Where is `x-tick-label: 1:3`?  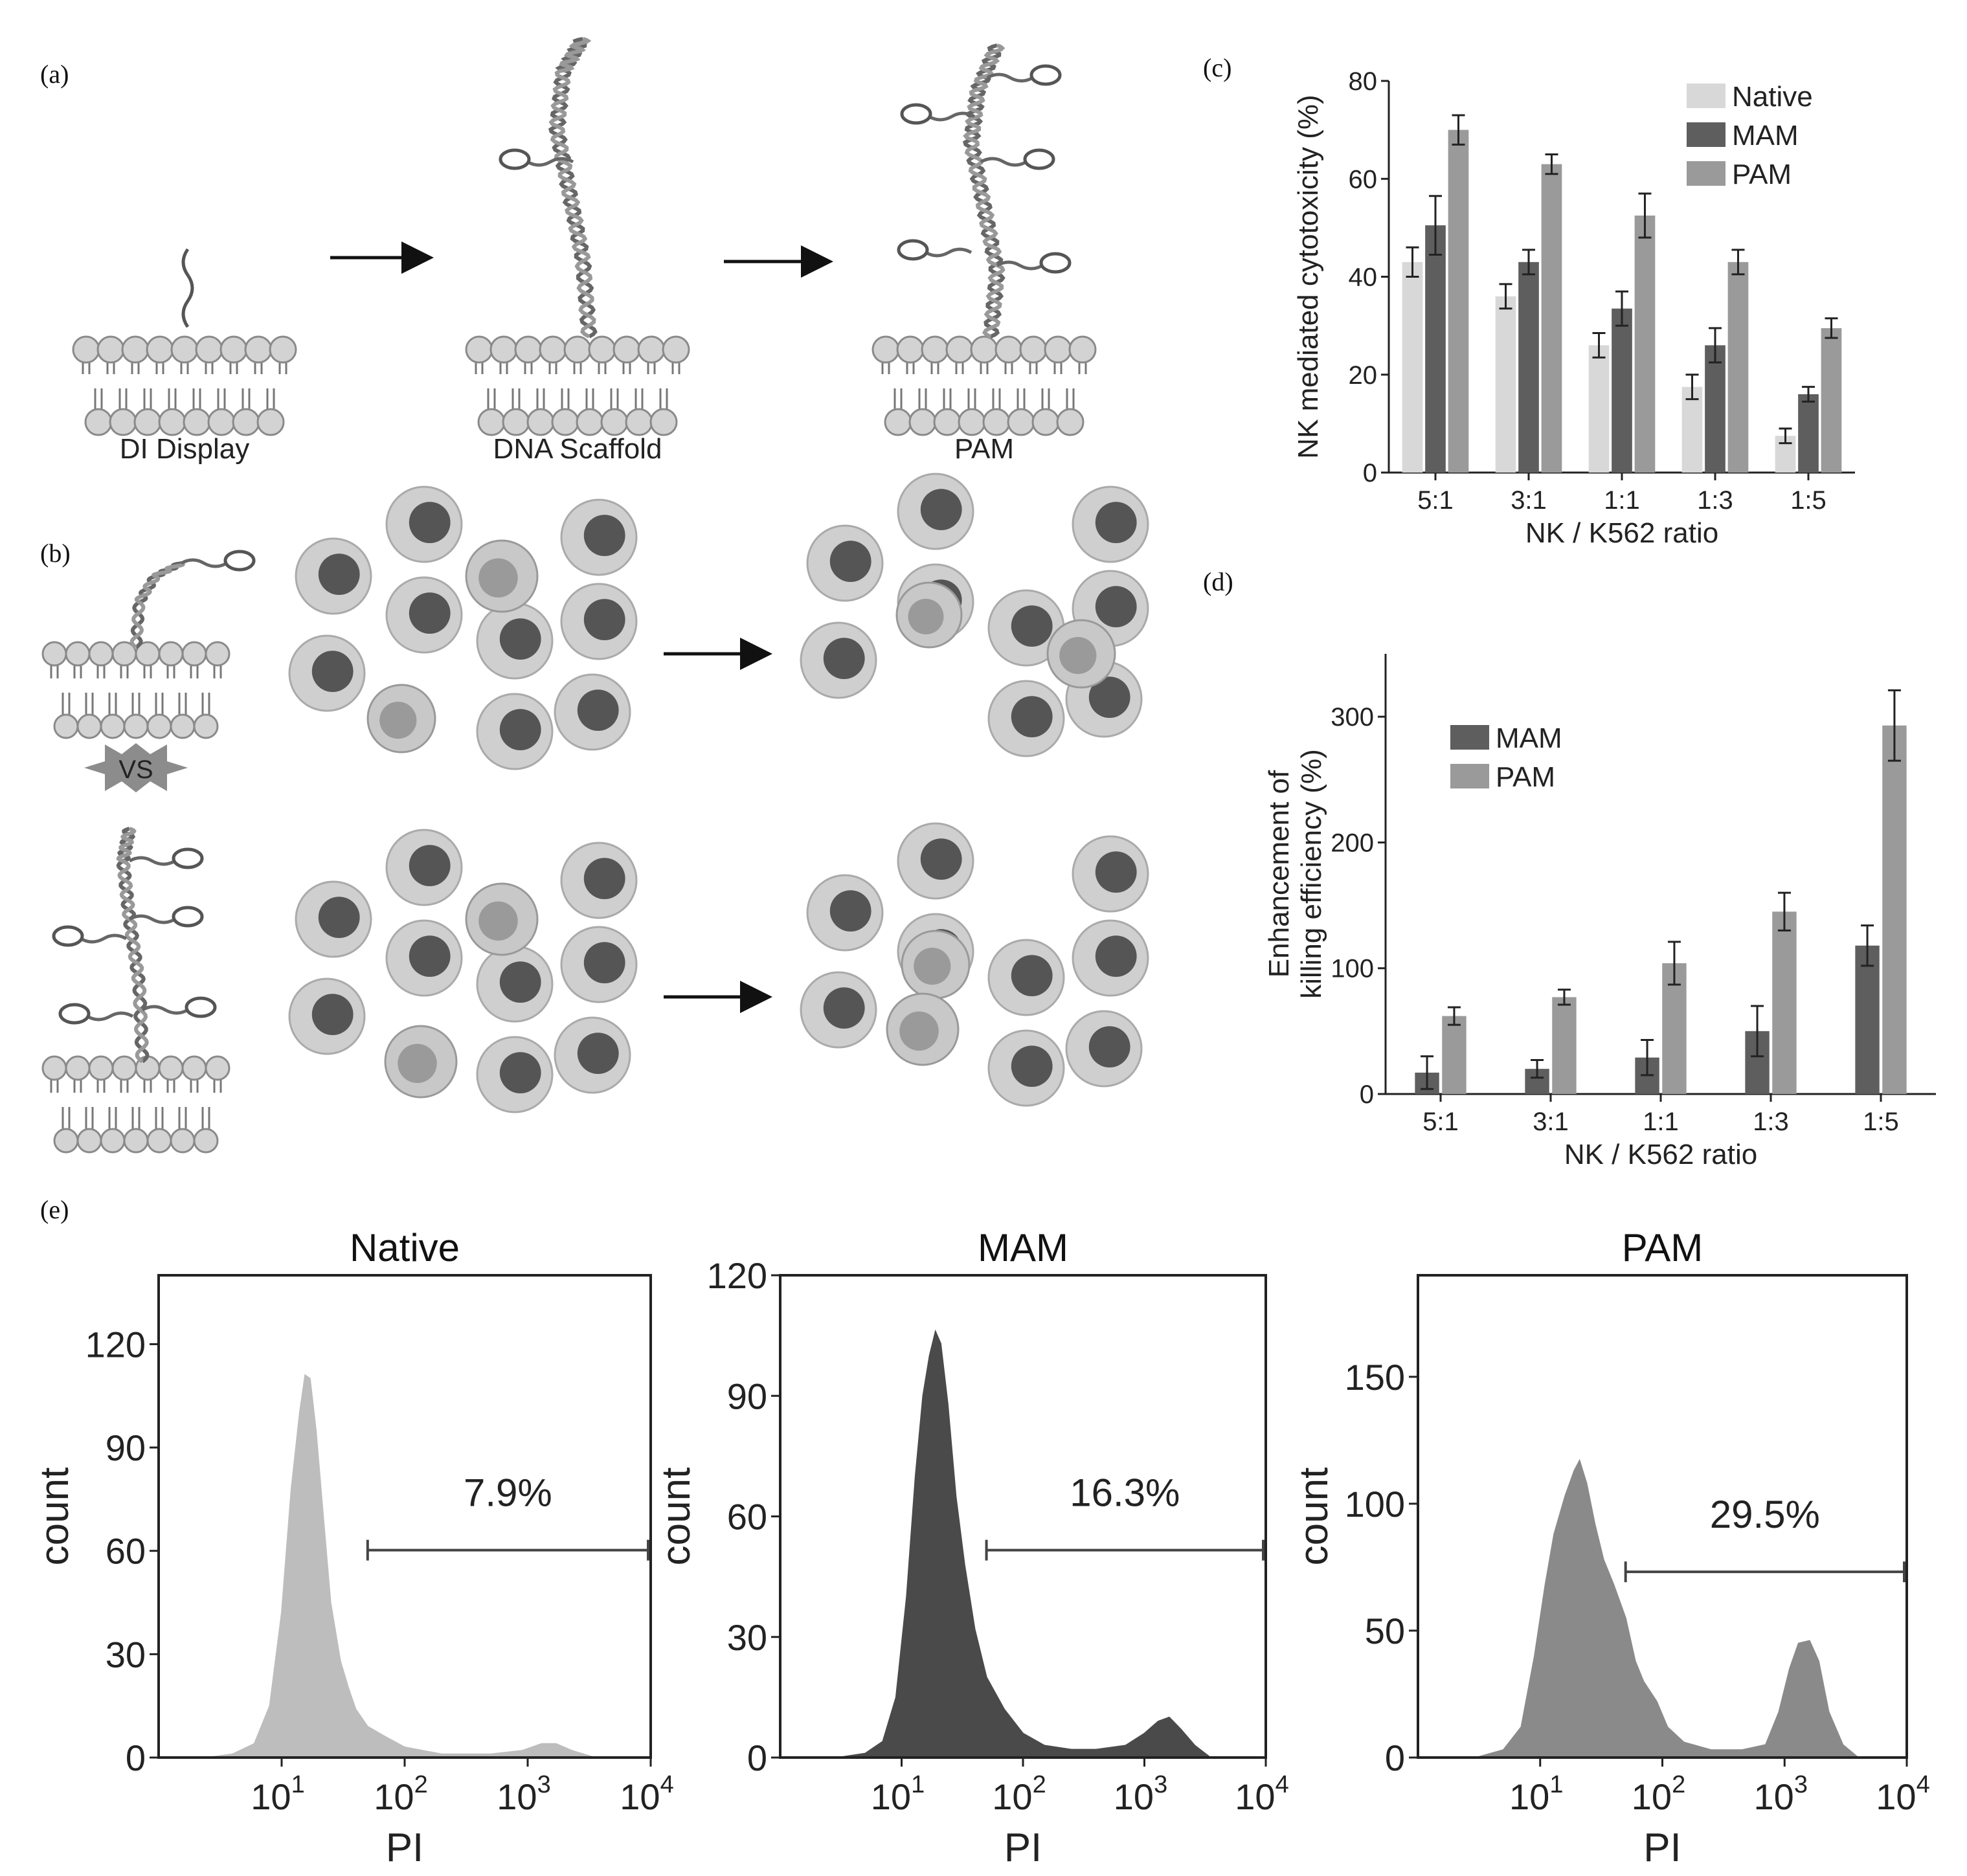 x-tick-label: 1:3 is located at coordinates (1715, 500).